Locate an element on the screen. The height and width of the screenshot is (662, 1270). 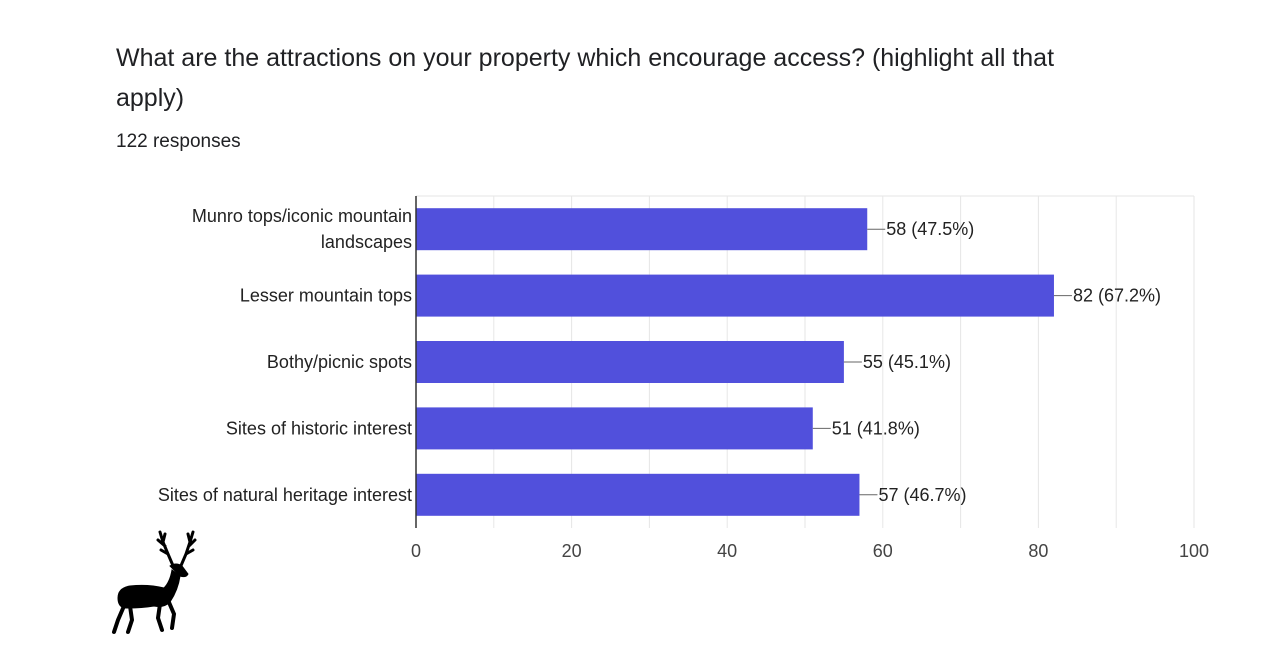
category-label: Bothy/picnic spots is located at coordinates (339, 362).